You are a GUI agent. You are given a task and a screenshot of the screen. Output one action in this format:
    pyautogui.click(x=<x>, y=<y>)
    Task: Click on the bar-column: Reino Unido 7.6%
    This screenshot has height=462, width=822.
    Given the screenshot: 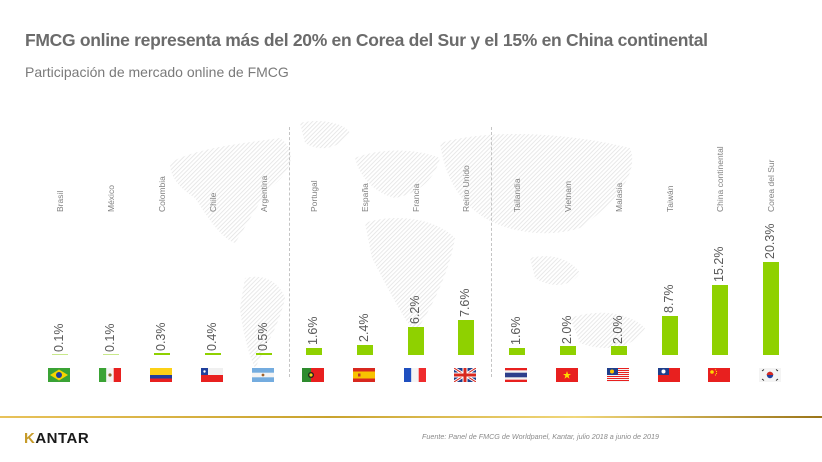 What is the action you would take?
    pyautogui.click(x=466, y=200)
    